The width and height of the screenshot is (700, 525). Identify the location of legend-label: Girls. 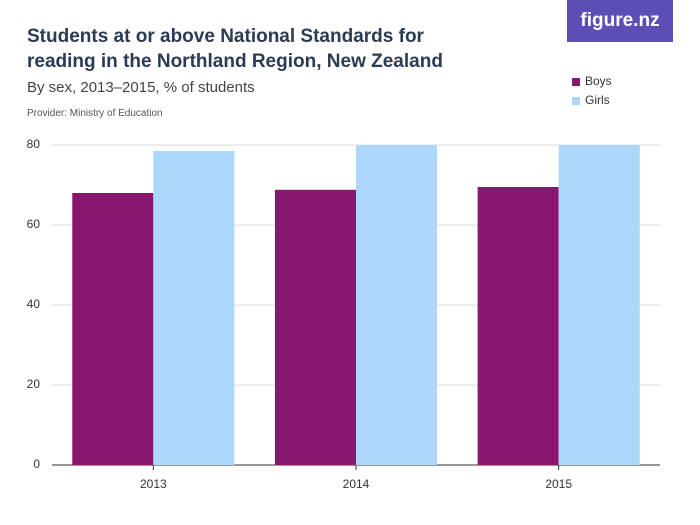
(597, 100).